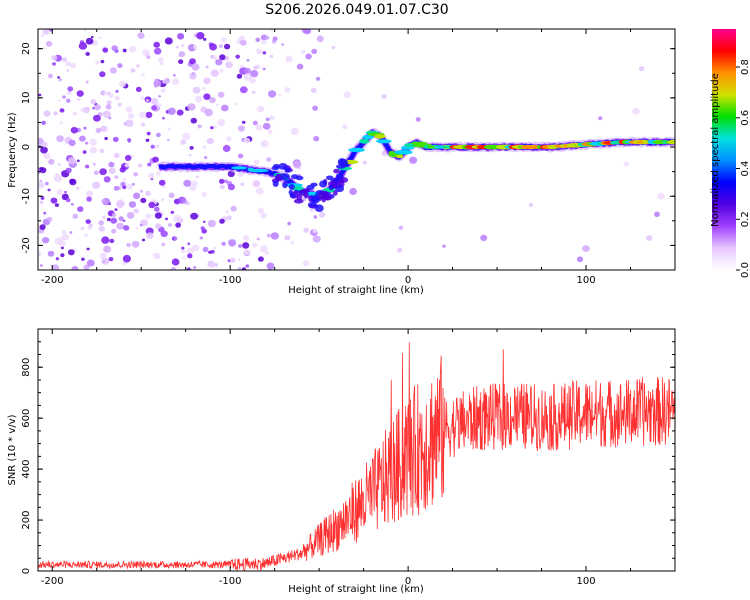 The image size is (750, 600). What do you see at coordinates (745, 118) in the screenshot?
I see `colorbar-tick-label: 0.6` at bounding box center [745, 118].